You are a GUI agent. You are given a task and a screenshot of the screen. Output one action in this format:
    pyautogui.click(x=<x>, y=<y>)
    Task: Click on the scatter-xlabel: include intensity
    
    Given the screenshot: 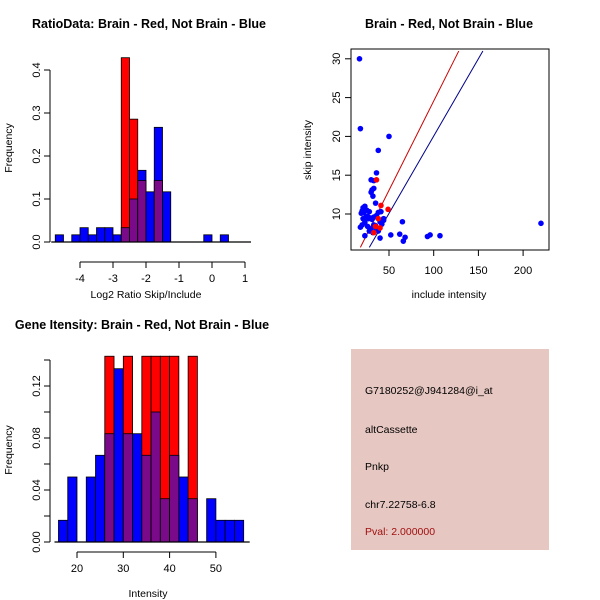 What is the action you would take?
    pyautogui.click(x=449, y=295)
    